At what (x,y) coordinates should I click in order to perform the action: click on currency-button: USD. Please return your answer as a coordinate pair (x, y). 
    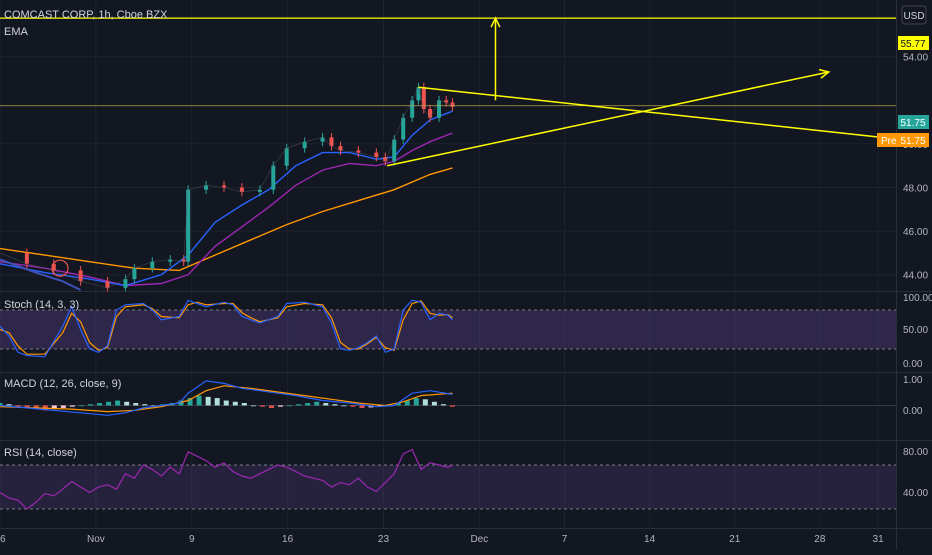
    Looking at the image, I should click on (914, 15).